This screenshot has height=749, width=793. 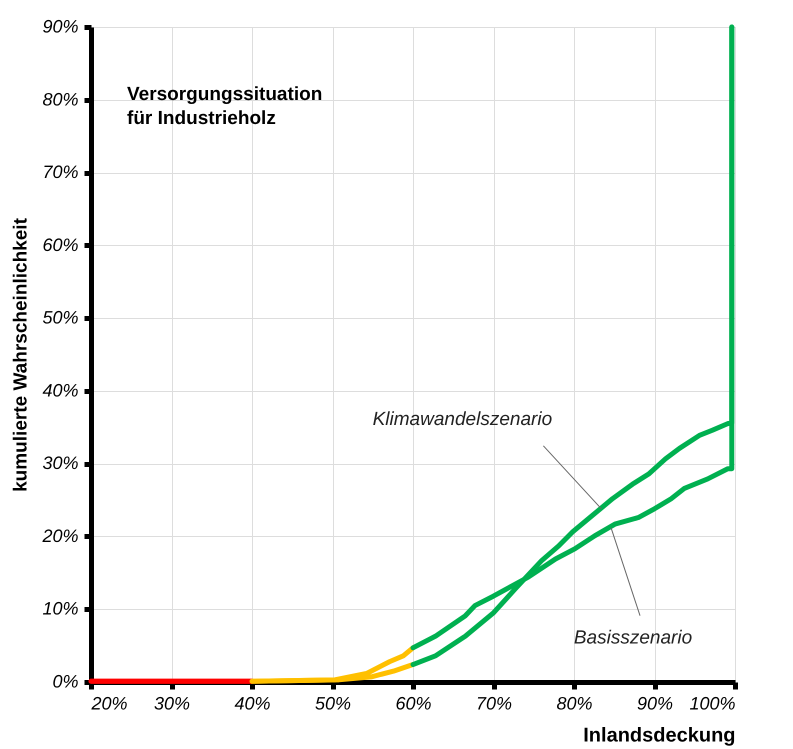 What do you see at coordinates (60, 26) in the screenshot?
I see `y-tick-label: 90%` at bounding box center [60, 26].